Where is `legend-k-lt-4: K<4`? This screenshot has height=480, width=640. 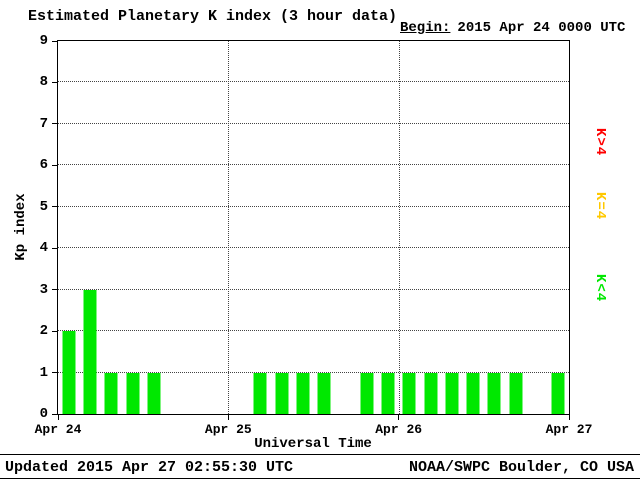
legend-k-lt-4: K<4 is located at coordinates (600, 288).